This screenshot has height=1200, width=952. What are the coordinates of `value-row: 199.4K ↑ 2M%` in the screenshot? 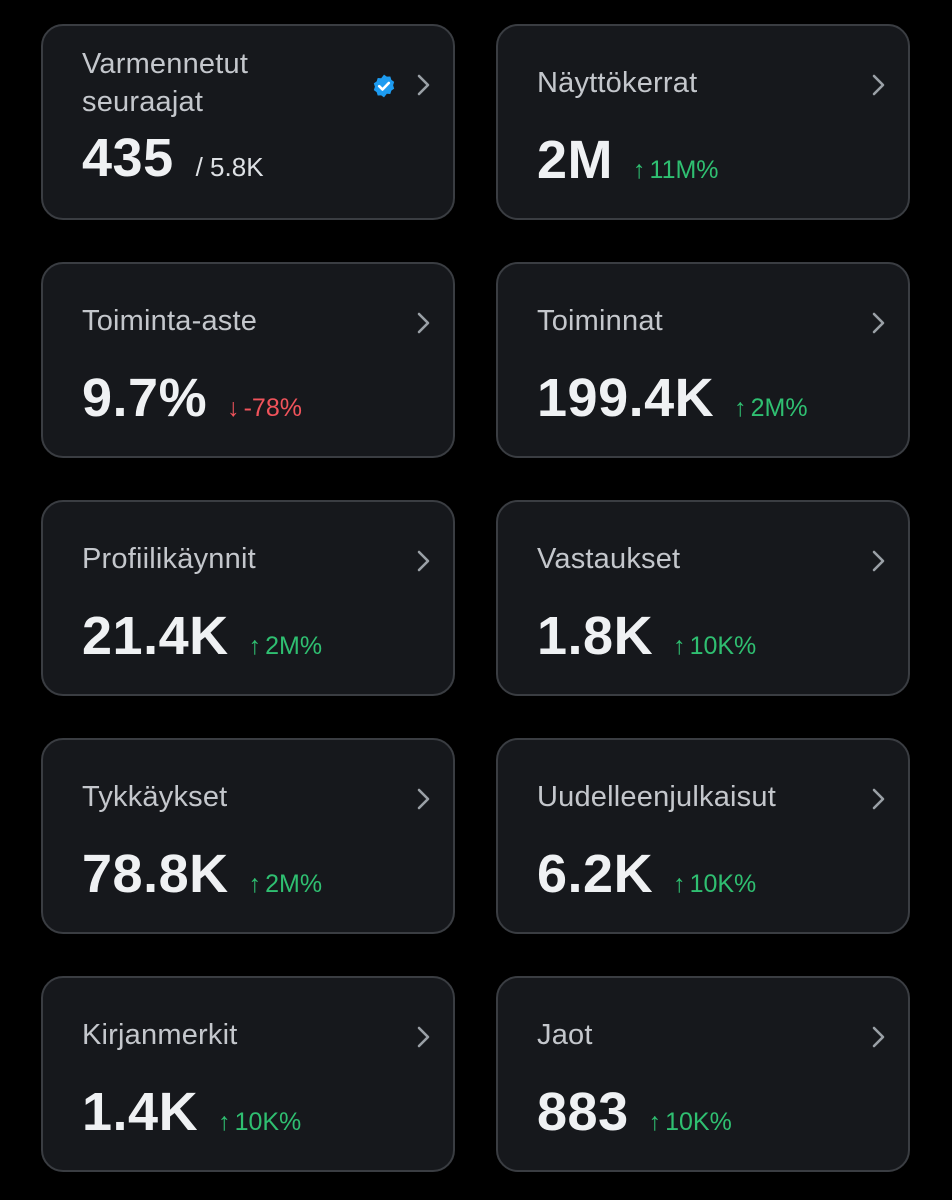 It's located at (672, 398).